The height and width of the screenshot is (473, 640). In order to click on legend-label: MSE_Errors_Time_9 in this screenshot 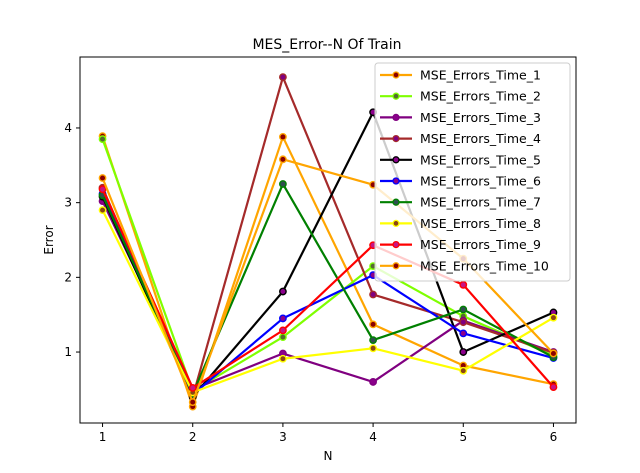, I will do `click(480, 244)`.